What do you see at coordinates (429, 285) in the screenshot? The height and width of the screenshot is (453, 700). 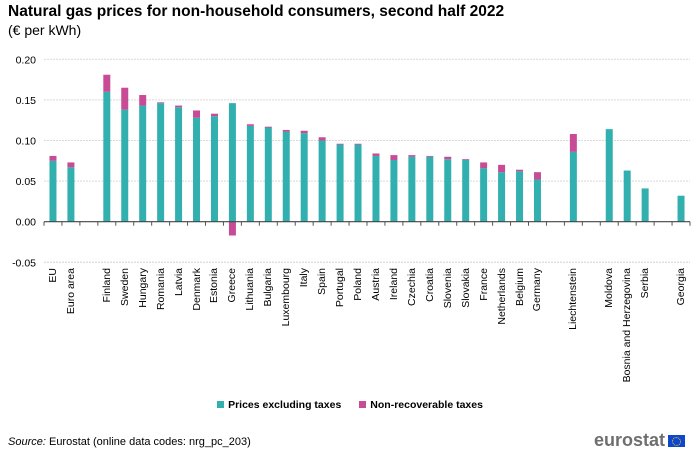 I see `x-tick-label: Croatia` at bounding box center [429, 285].